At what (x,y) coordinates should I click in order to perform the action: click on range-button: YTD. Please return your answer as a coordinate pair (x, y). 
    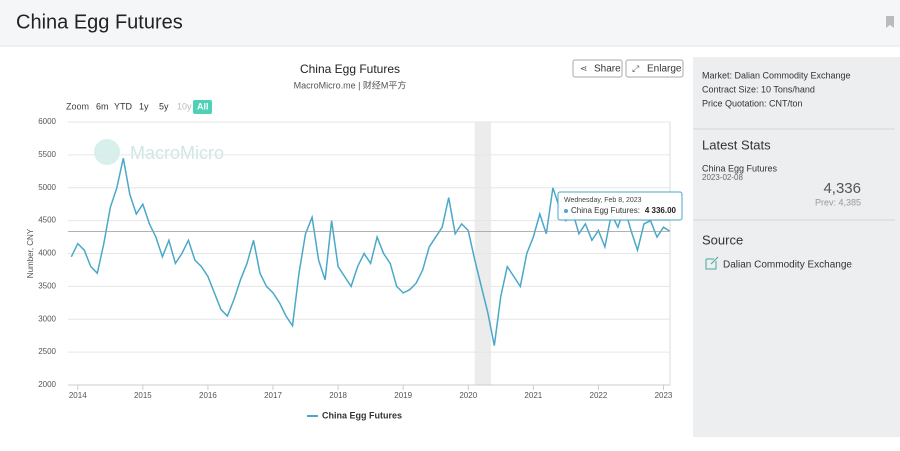
    Looking at the image, I should click on (123, 106).